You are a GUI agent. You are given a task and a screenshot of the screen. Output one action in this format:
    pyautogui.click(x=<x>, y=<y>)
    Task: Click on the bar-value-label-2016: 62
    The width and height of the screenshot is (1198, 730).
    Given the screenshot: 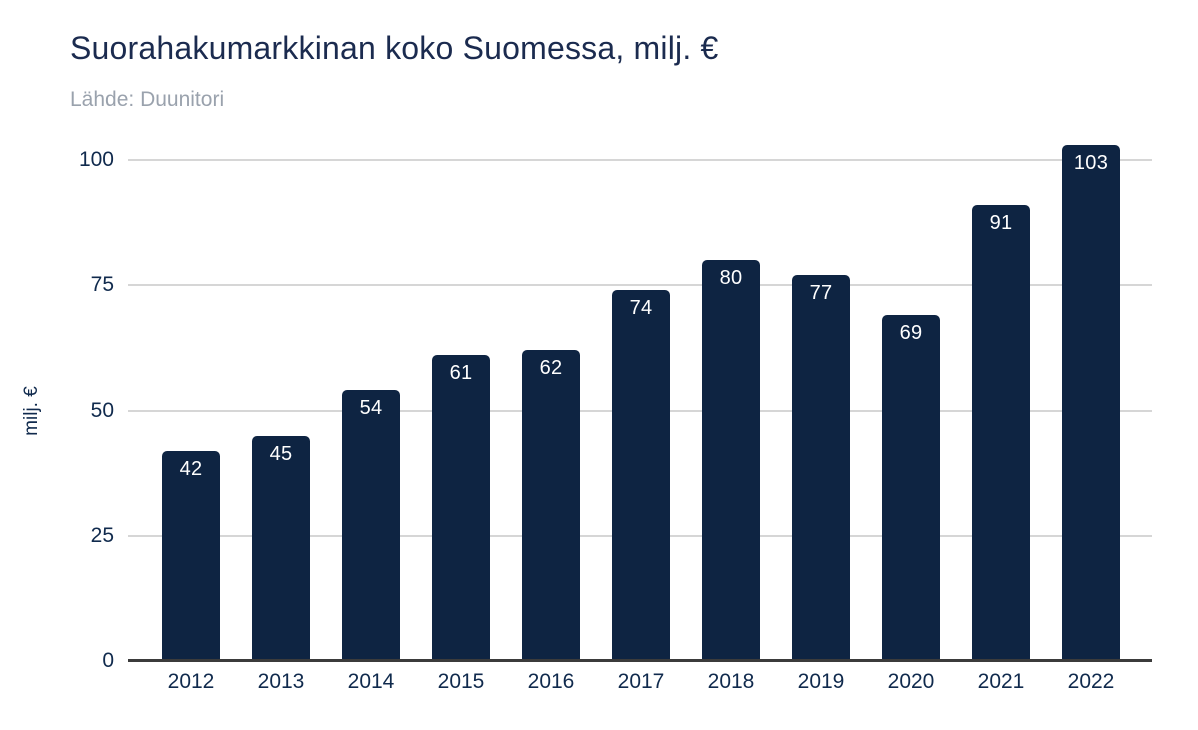 What is the action you would take?
    pyautogui.click(x=551, y=368)
    